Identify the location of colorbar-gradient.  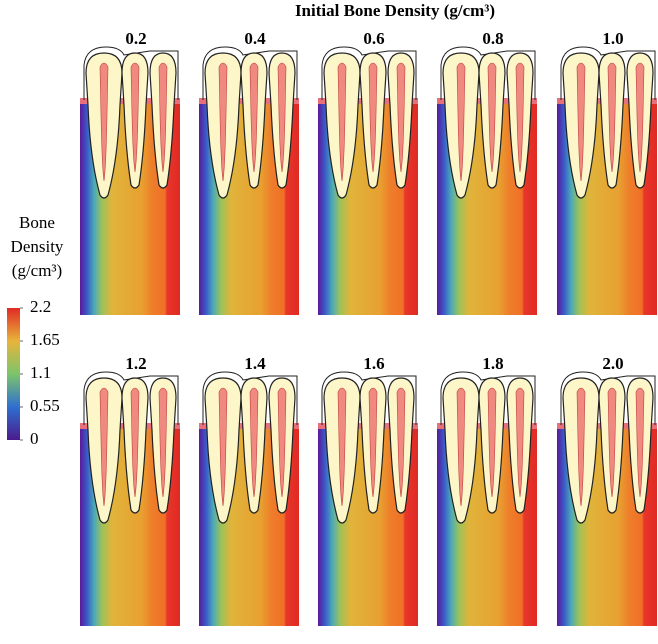
(13, 374).